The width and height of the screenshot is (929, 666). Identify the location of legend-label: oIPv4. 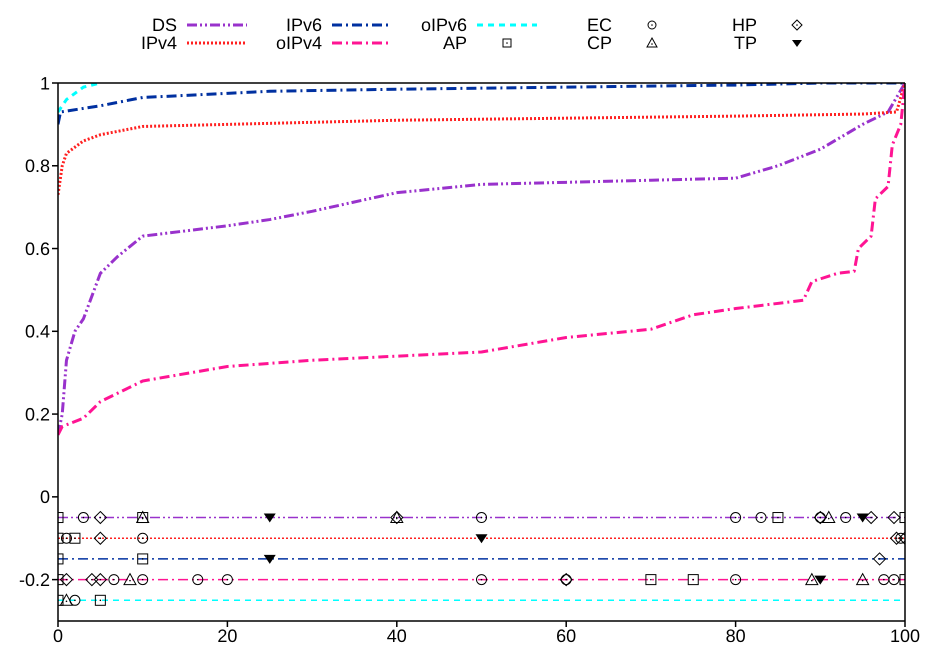
(299, 43).